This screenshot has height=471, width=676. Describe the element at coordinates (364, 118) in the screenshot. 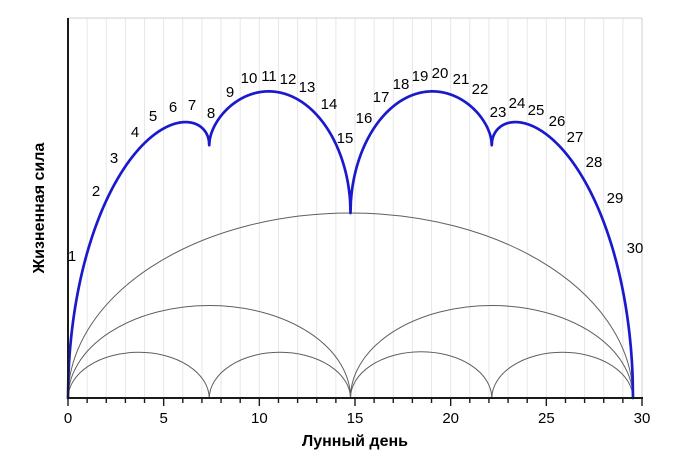

I see `day-label-16: 16` at that location.